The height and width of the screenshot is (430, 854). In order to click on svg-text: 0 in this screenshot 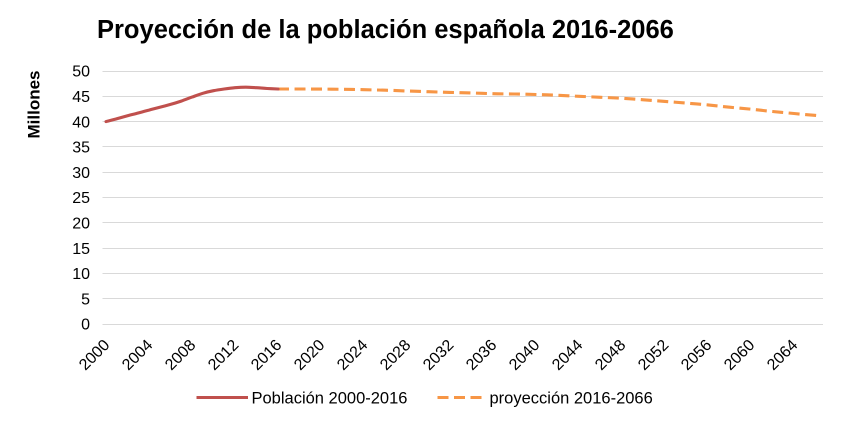, I will do `click(85, 325)`.